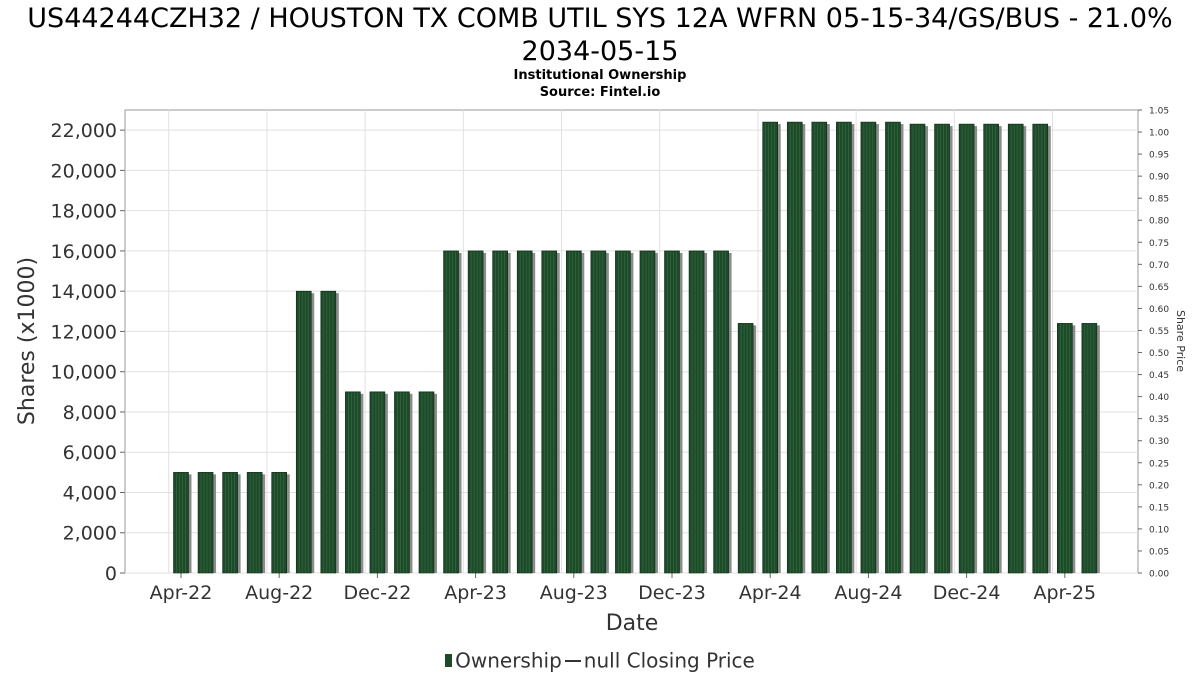 The height and width of the screenshot is (675, 1200). I want to click on y2-tick-label: 0.45, so click(1159, 376).